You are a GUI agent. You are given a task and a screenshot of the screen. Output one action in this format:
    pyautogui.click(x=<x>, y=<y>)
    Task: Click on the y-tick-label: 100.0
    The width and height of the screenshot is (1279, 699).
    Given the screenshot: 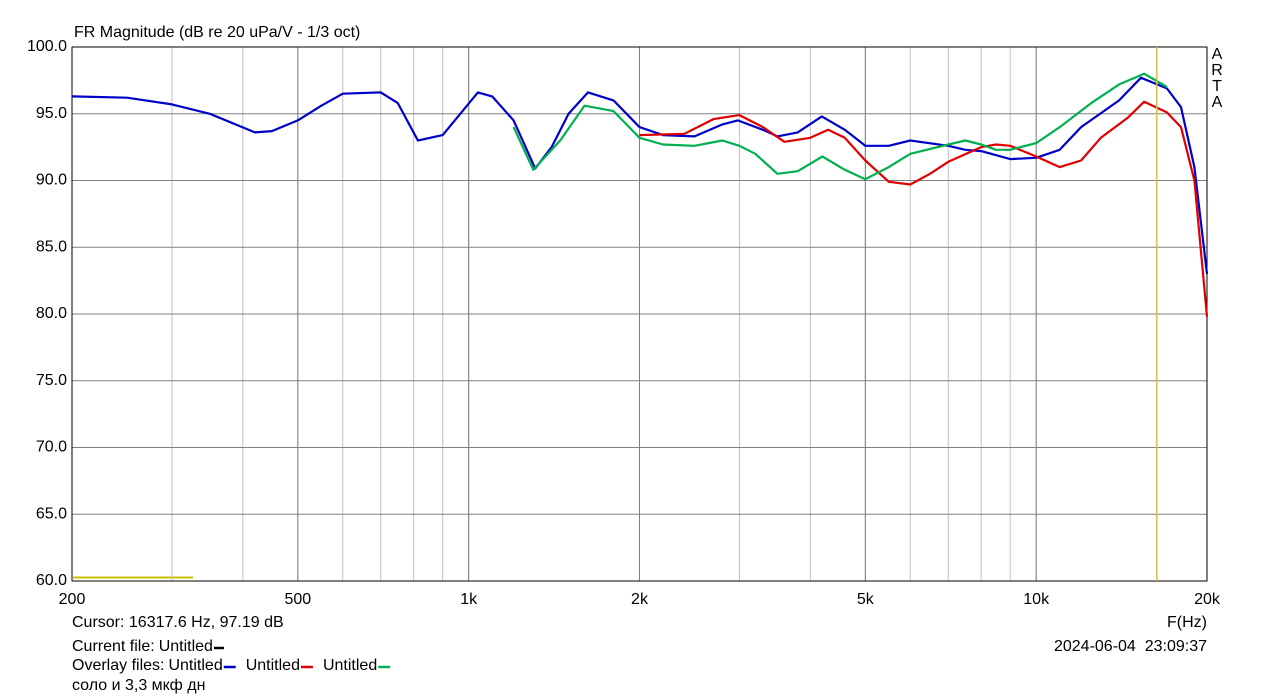 What is the action you would take?
    pyautogui.click(x=47, y=46)
    